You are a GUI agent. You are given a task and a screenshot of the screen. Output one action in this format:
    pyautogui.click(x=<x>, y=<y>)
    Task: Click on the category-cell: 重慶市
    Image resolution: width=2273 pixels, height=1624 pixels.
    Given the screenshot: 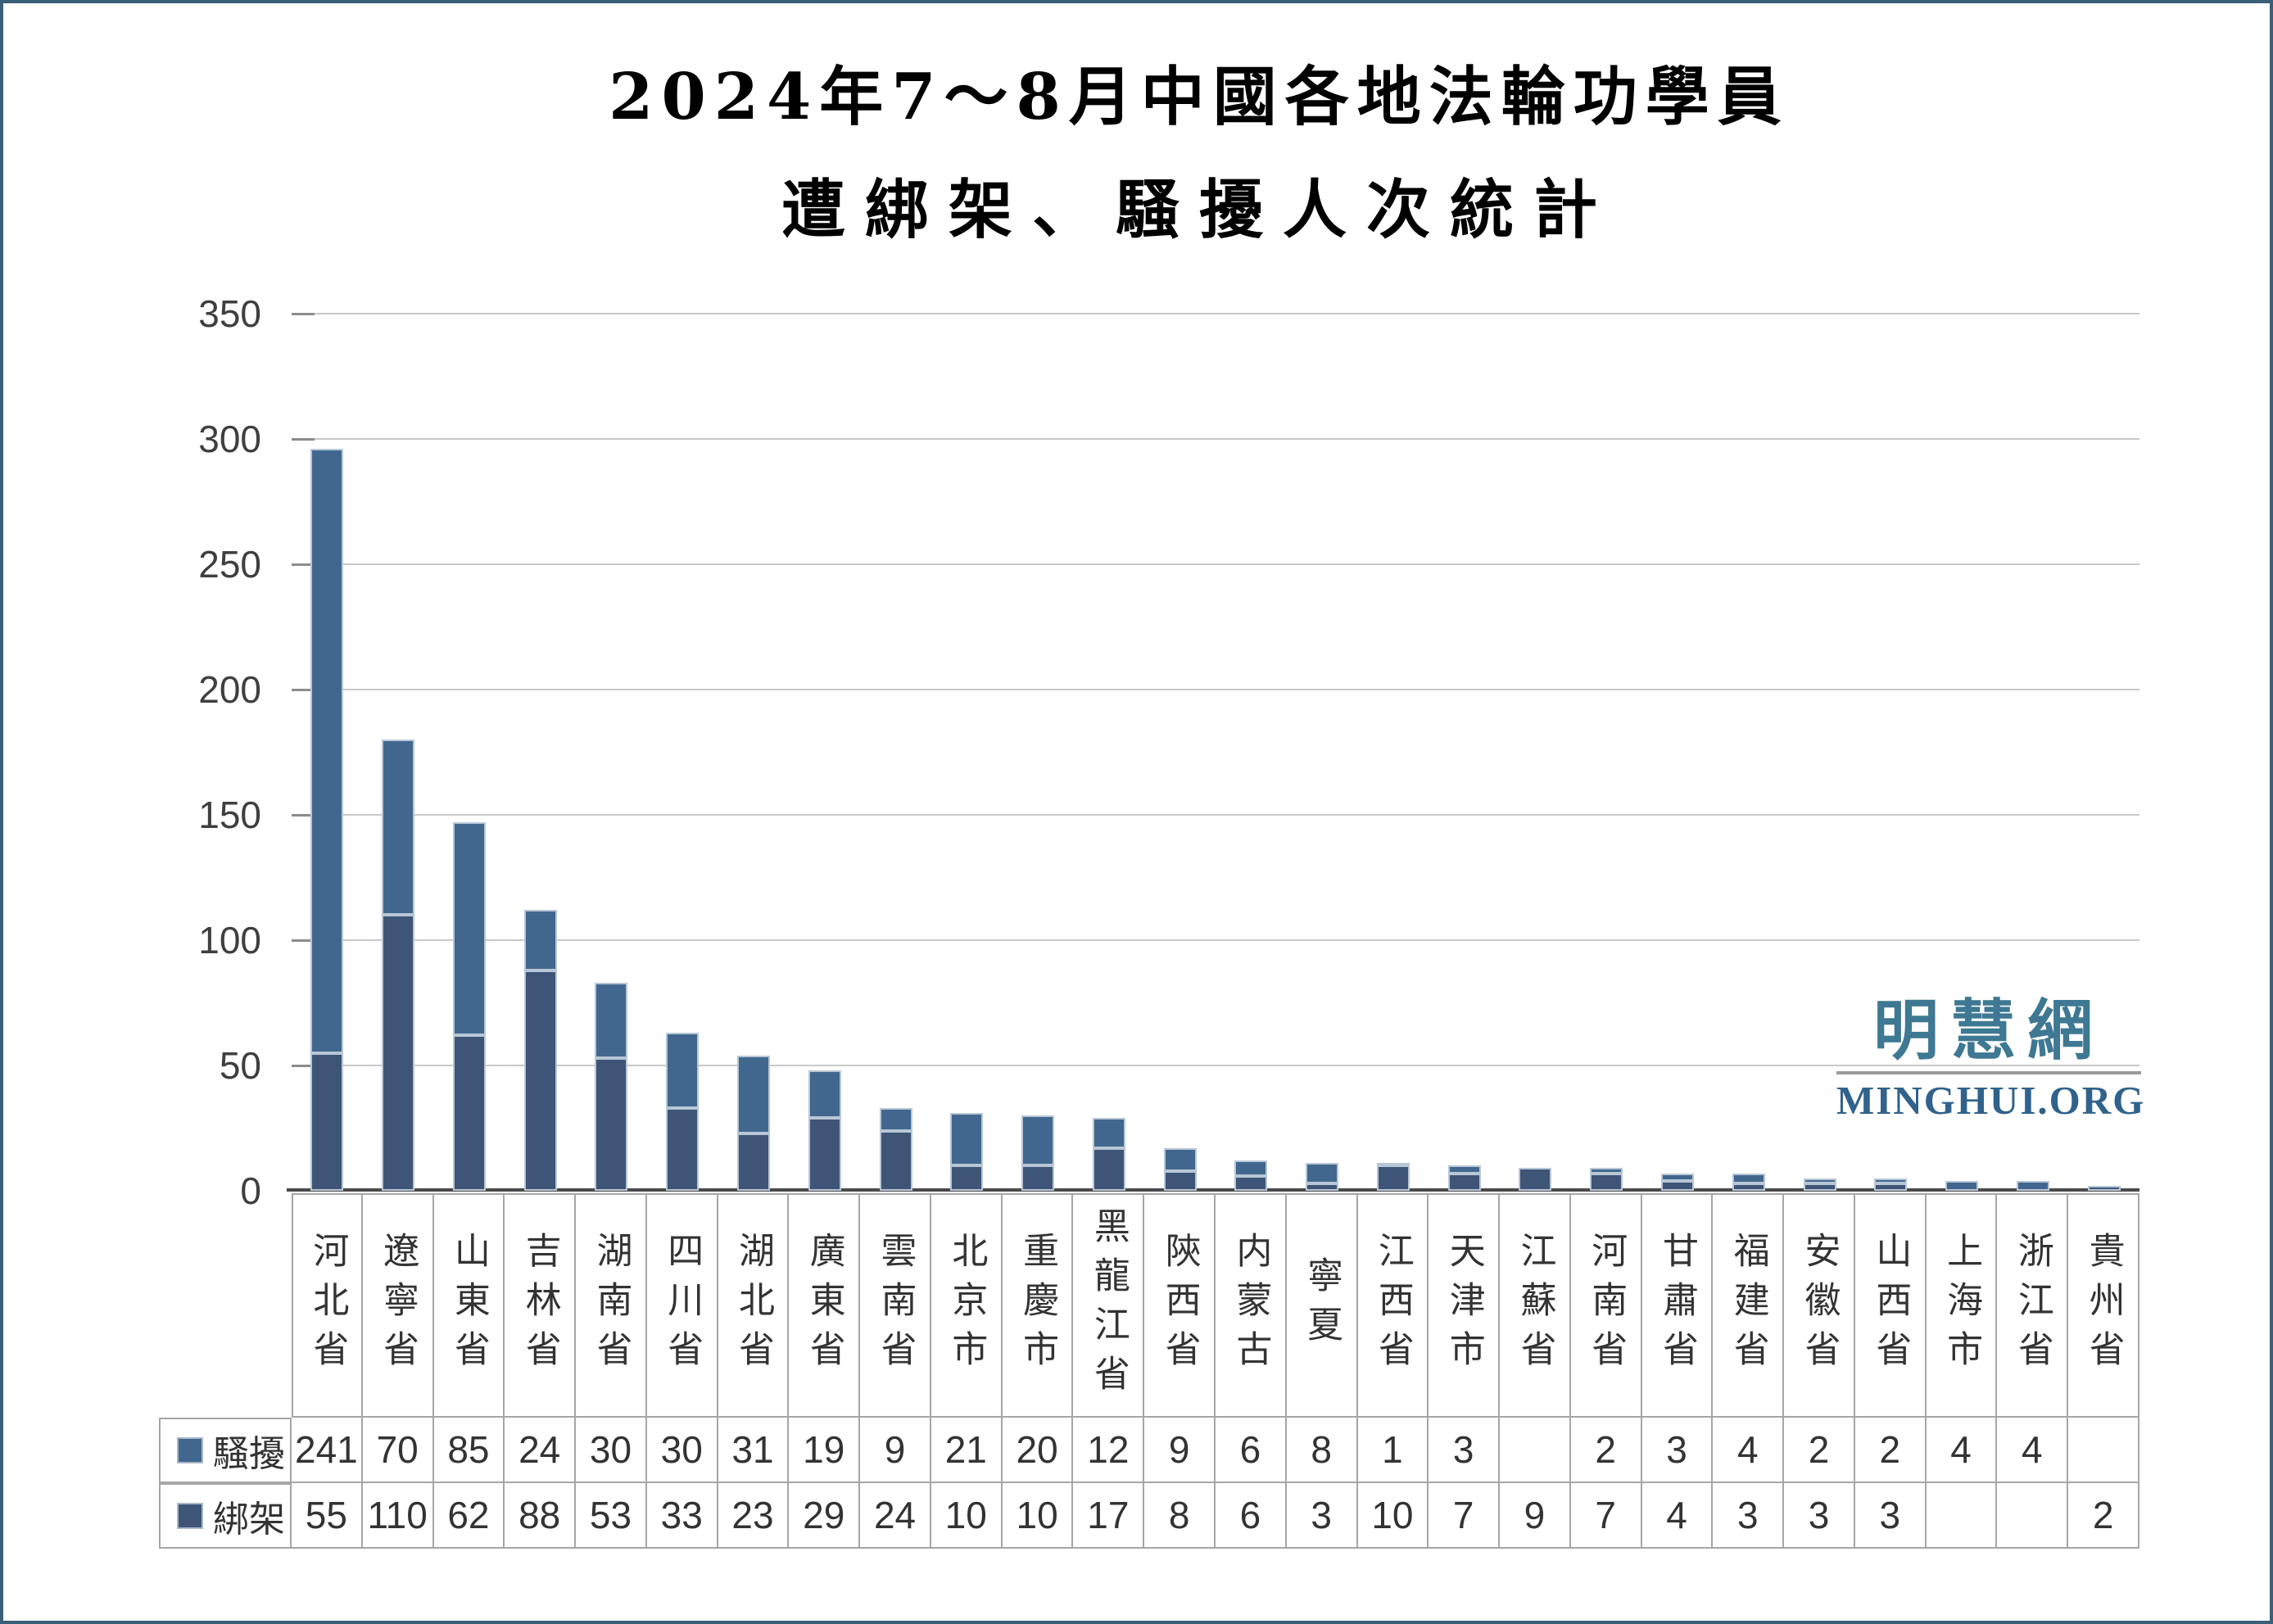 What is the action you would take?
    pyautogui.click(x=1038, y=1306)
    